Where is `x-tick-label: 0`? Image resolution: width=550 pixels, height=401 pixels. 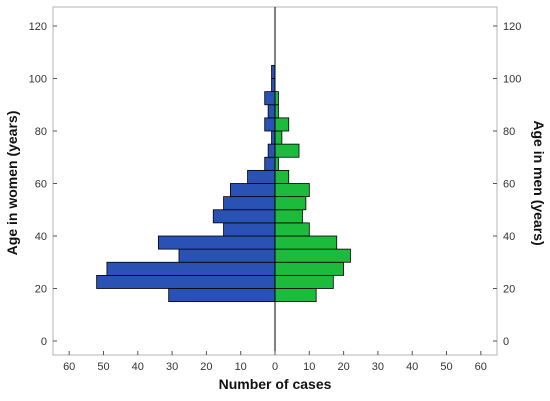
x-tick-label: 0 is located at coordinates (275, 367).